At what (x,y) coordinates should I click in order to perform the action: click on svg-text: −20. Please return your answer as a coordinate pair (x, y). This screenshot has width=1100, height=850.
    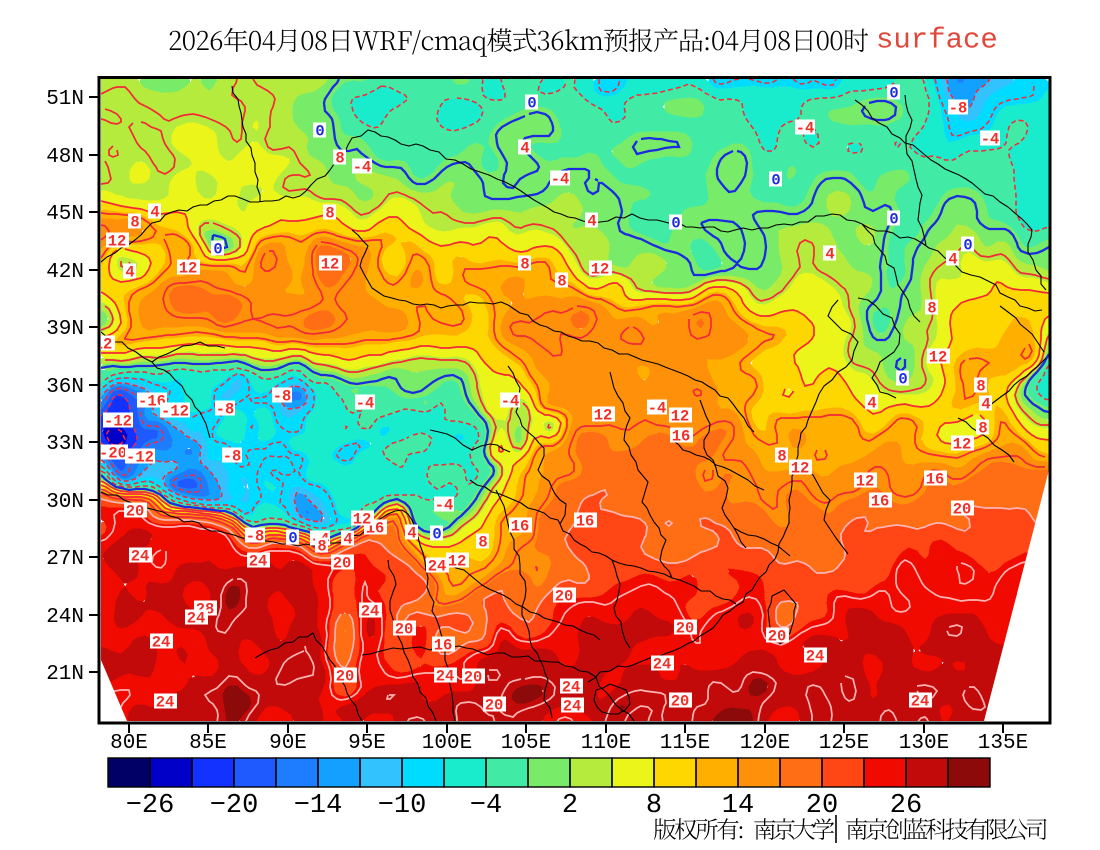
    Looking at the image, I should click on (234, 806).